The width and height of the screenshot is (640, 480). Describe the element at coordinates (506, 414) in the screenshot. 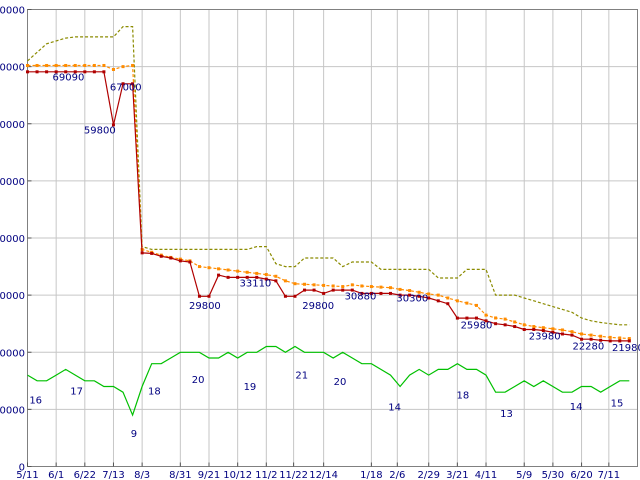

I see `annotation-label: 13` at that location.